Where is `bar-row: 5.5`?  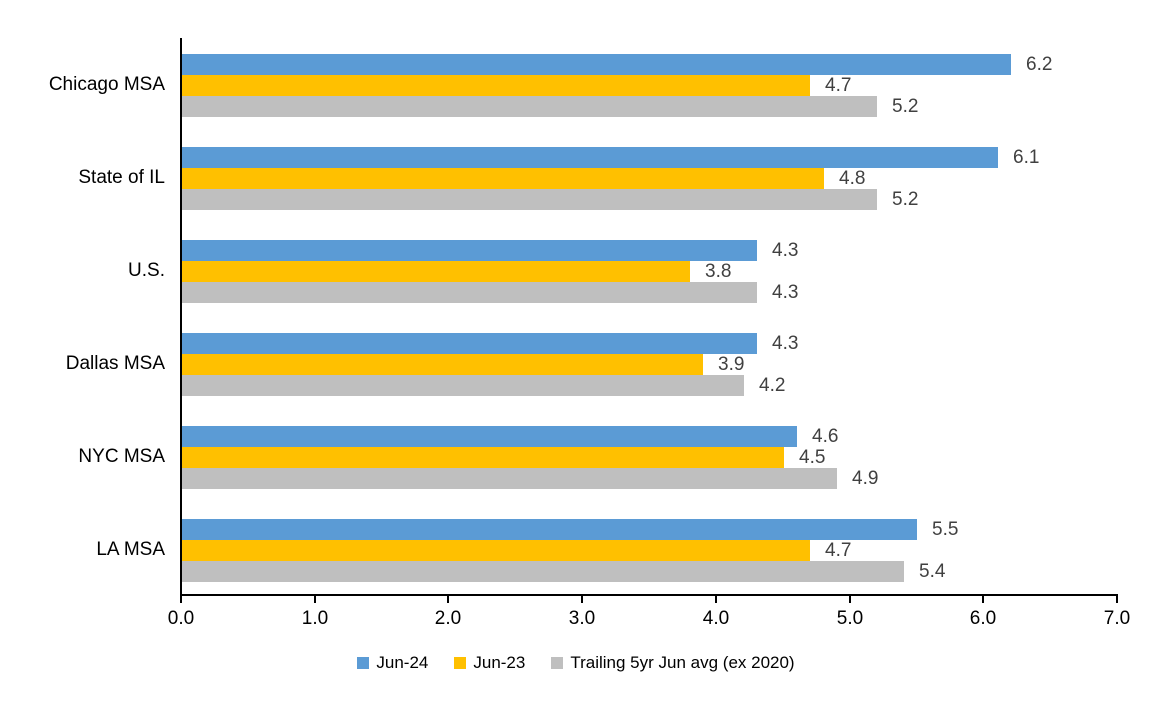
bar-row: 5.5 is located at coordinates (650, 529).